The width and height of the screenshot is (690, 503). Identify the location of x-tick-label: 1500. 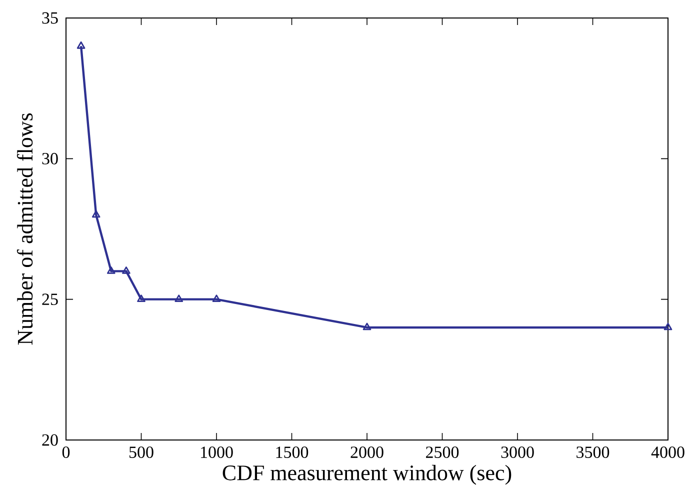
(292, 452).